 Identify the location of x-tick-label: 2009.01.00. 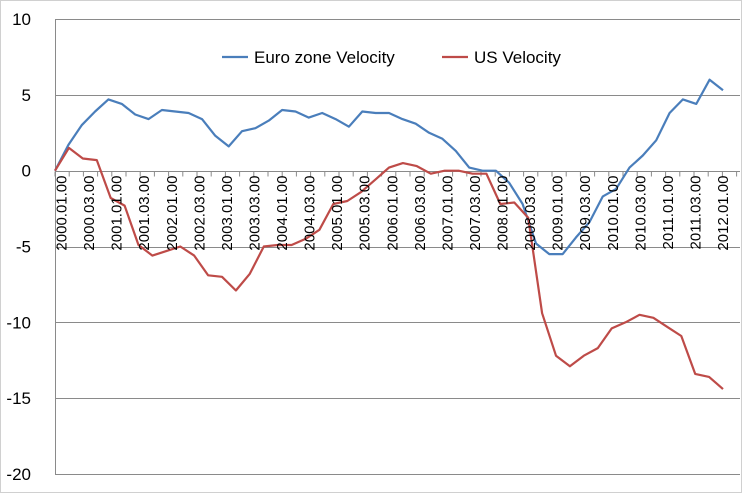
(558, 213).